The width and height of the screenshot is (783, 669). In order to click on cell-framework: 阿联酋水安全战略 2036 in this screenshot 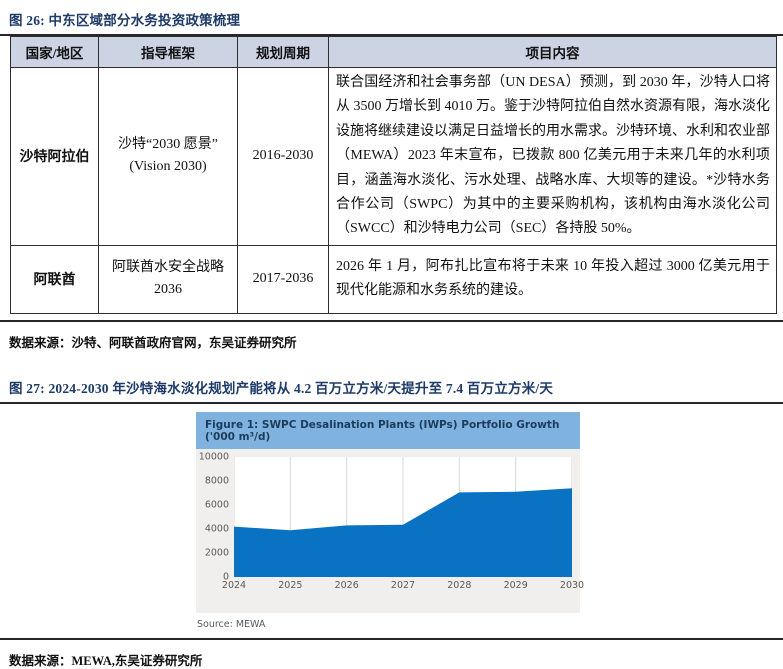, I will do `click(168, 279)`.